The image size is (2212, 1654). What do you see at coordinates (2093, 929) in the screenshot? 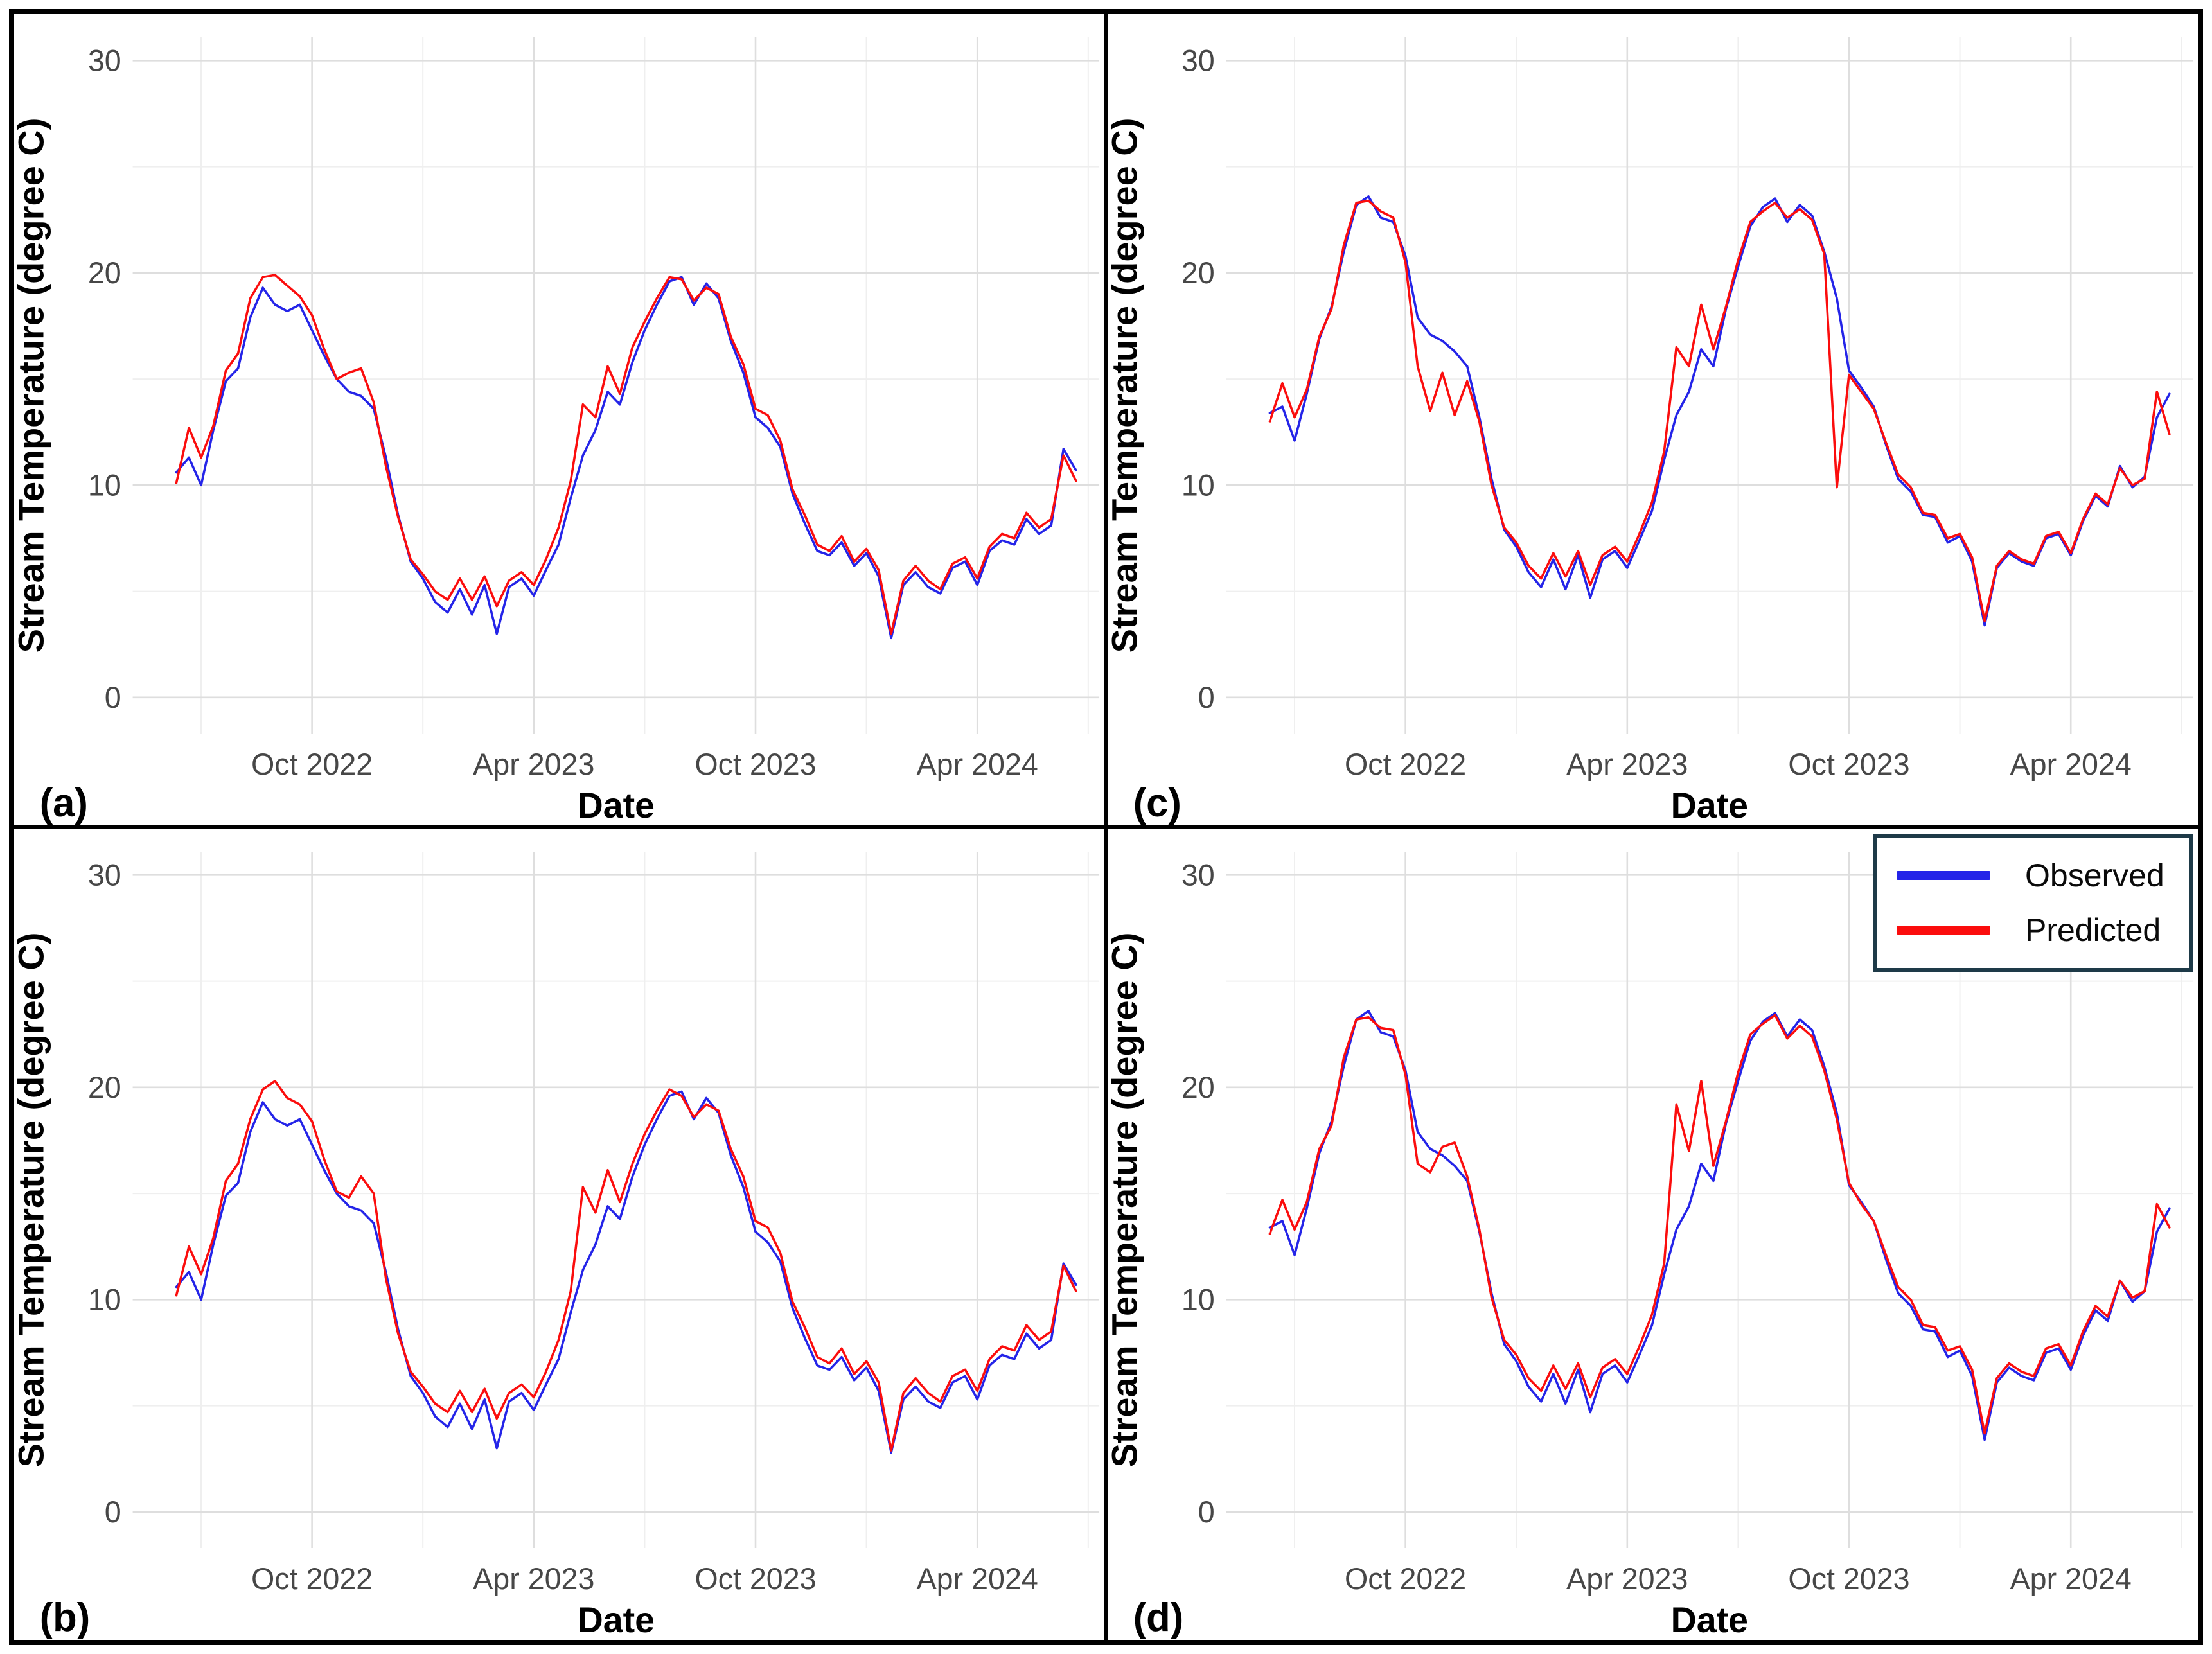
I see `legend-label-predicted: Predicted` at bounding box center [2093, 929].